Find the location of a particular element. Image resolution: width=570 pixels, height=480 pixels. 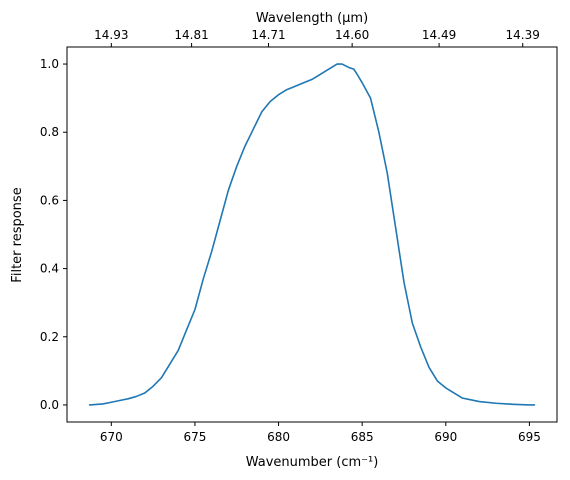

x-tick-label: 690 is located at coordinates (445, 437).